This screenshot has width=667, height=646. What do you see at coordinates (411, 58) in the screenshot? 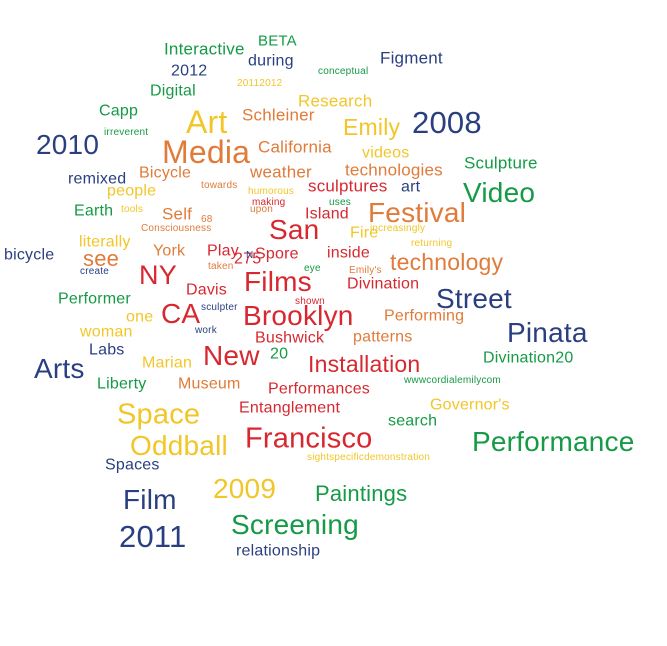
I see `cloud-word: Figment` at bounding box center [411, 58].